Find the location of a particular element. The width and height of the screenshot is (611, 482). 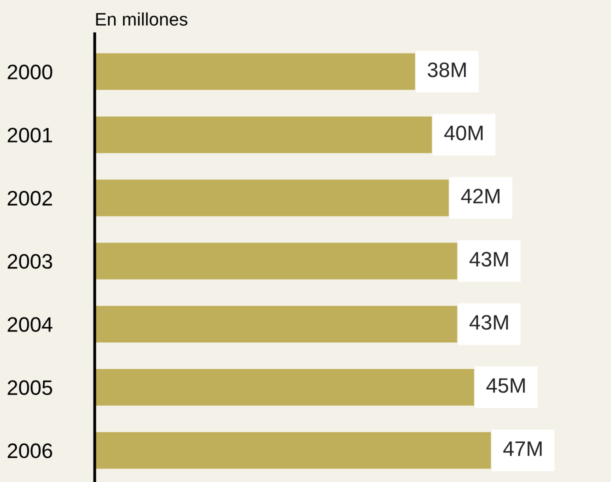

y-tick-label: 2001 is located at coordinates (30, 135).